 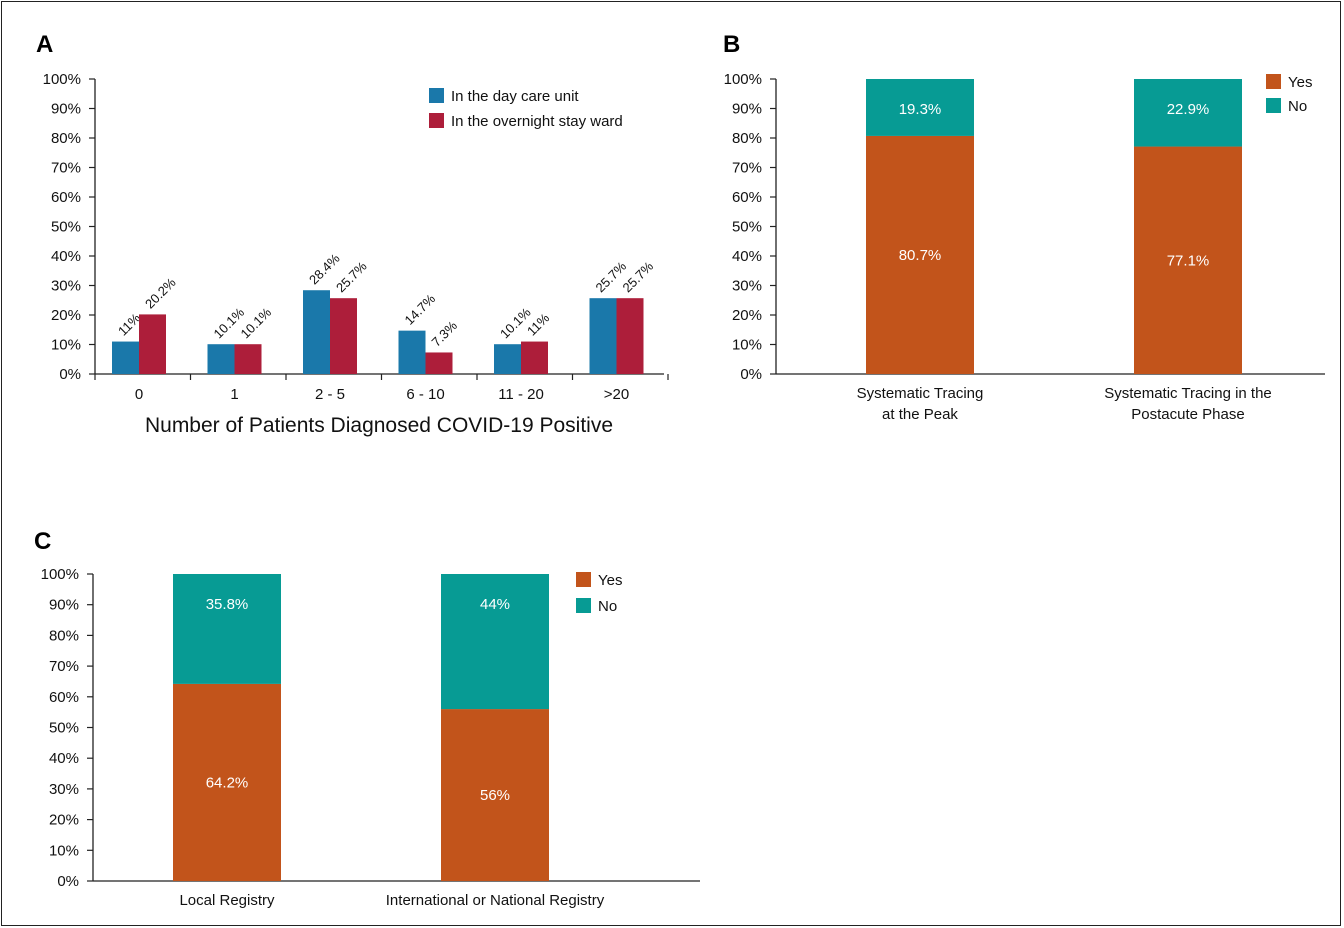 I want to click on segment-label: 19.3%, so click(x=920, y=109).